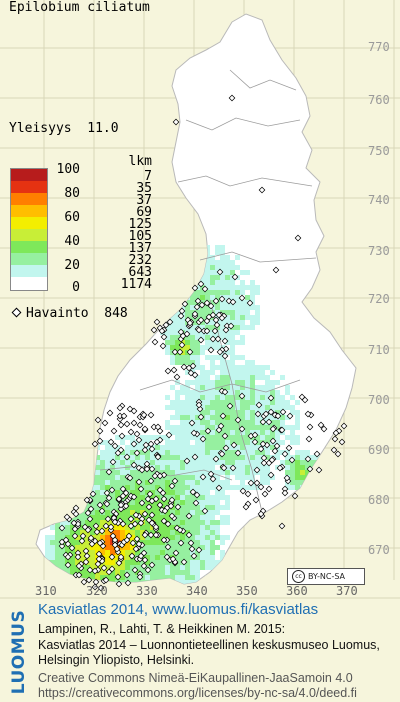 This screenshot has width=400, height=702. I want to click on legend-pct: 60, so click(72, 217).